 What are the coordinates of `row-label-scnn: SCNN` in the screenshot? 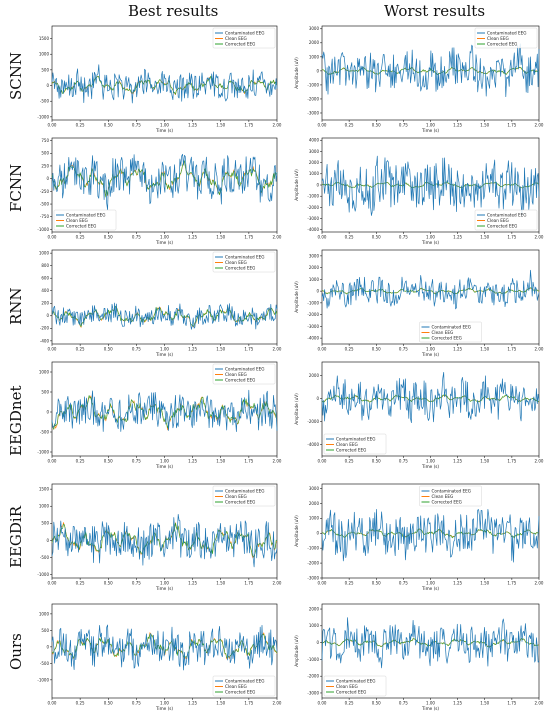 It's located at (16, 75).